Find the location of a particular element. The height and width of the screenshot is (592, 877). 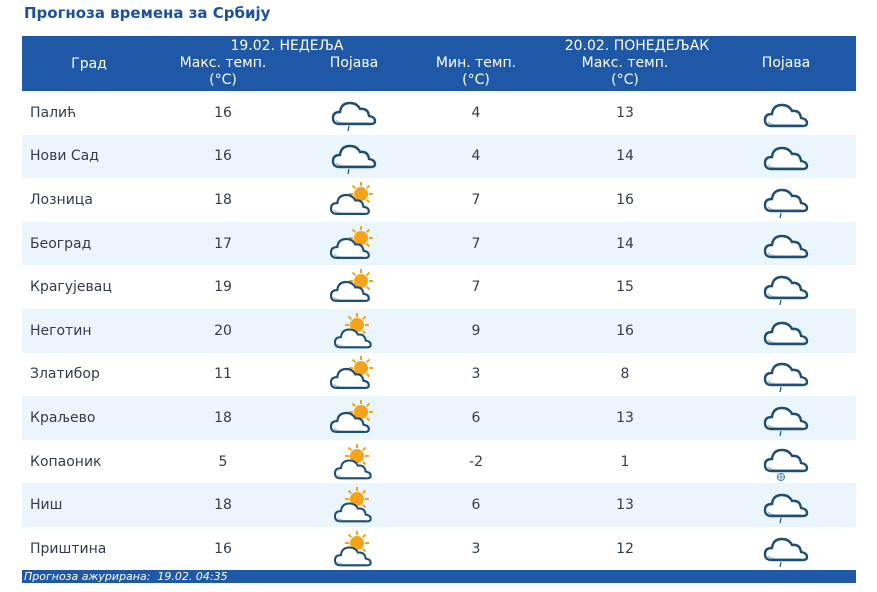

day2-max-temp: 12 is located at coordinates (625, 548).